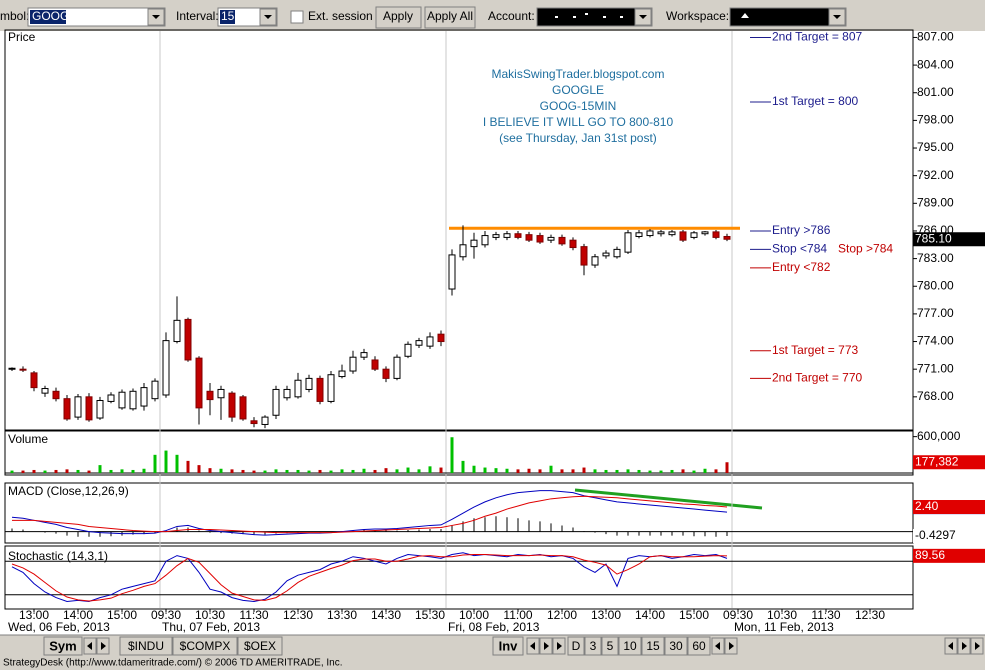 This screenshot has height=670, width=985. What do you see at coordinates (578, 122) in the screenshot?
I see `annotation: I BELIEVE IT WILL GO TO 800-810` at bounding box center [578, 122].